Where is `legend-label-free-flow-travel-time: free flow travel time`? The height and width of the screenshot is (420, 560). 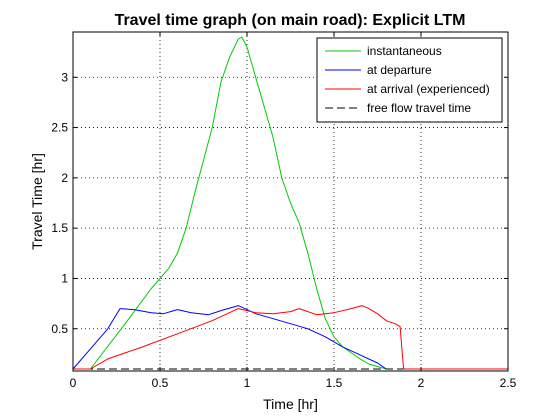
legend-label-free-flow-travel-time: free flow travel time is located at coordinates (419, 108).